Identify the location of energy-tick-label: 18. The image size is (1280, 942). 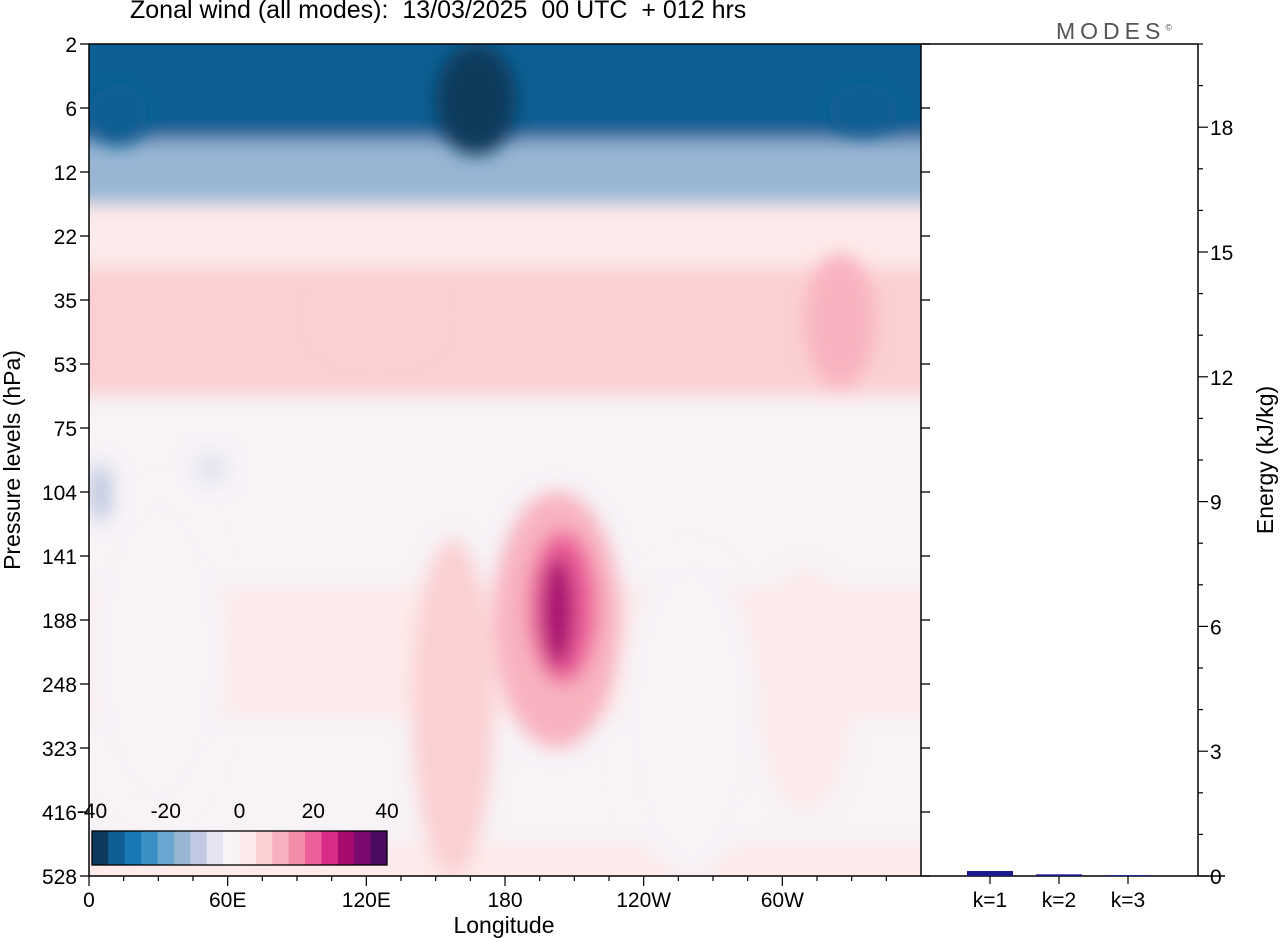
(1221, 128).